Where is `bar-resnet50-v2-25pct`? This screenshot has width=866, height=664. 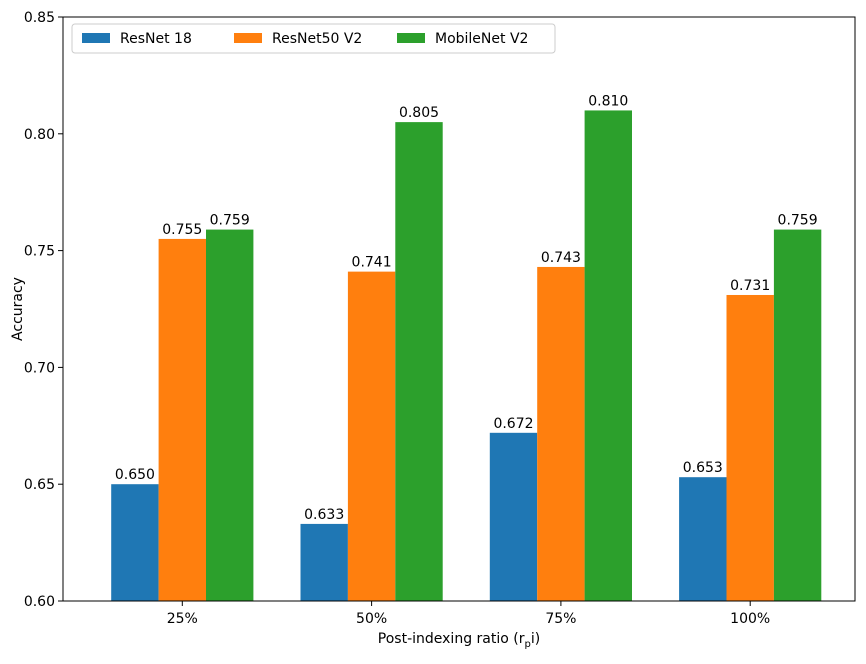
bar-resnet50-v2-25pct is located at coordinates (182, 420).